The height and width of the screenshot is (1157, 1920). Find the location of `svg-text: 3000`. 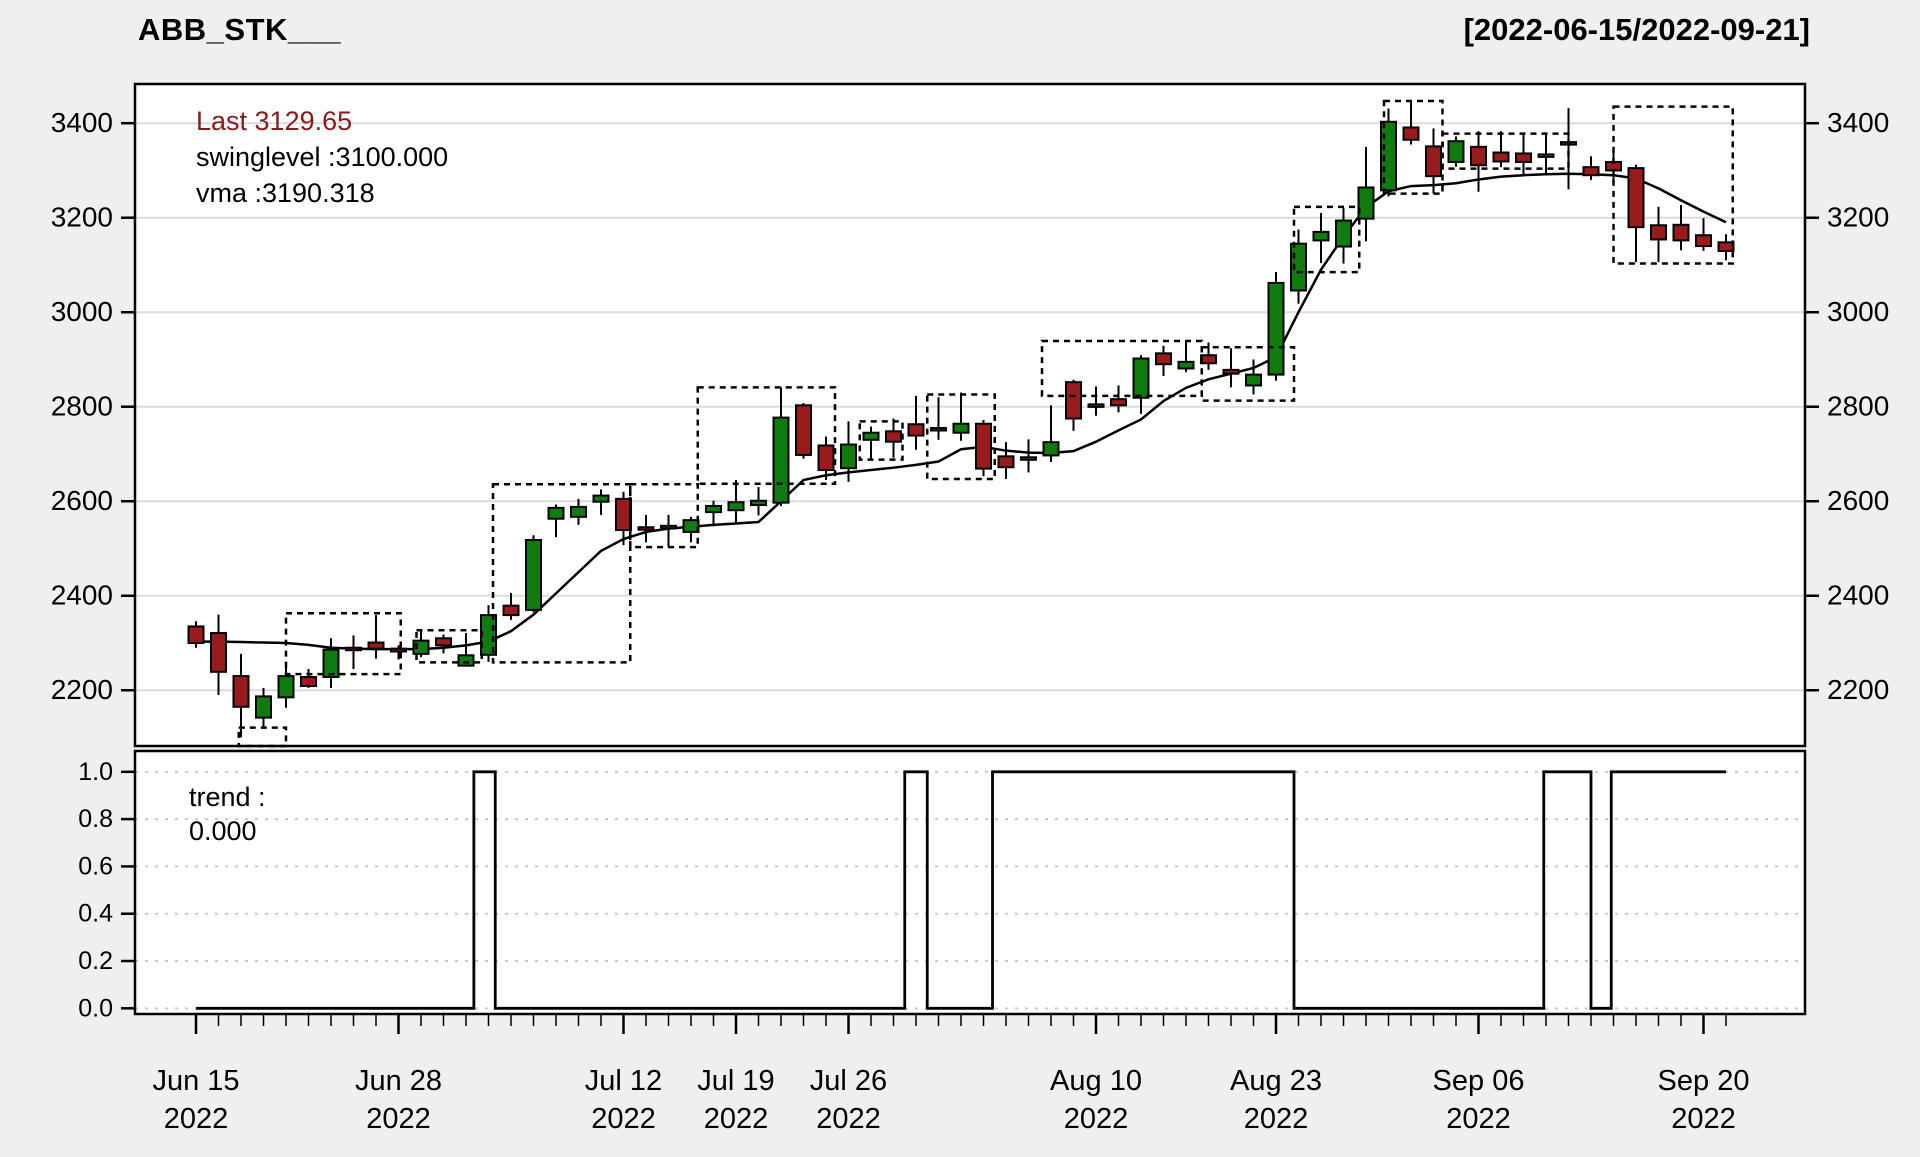

svg-text: 3000 is located at coordinates (1858, 311).